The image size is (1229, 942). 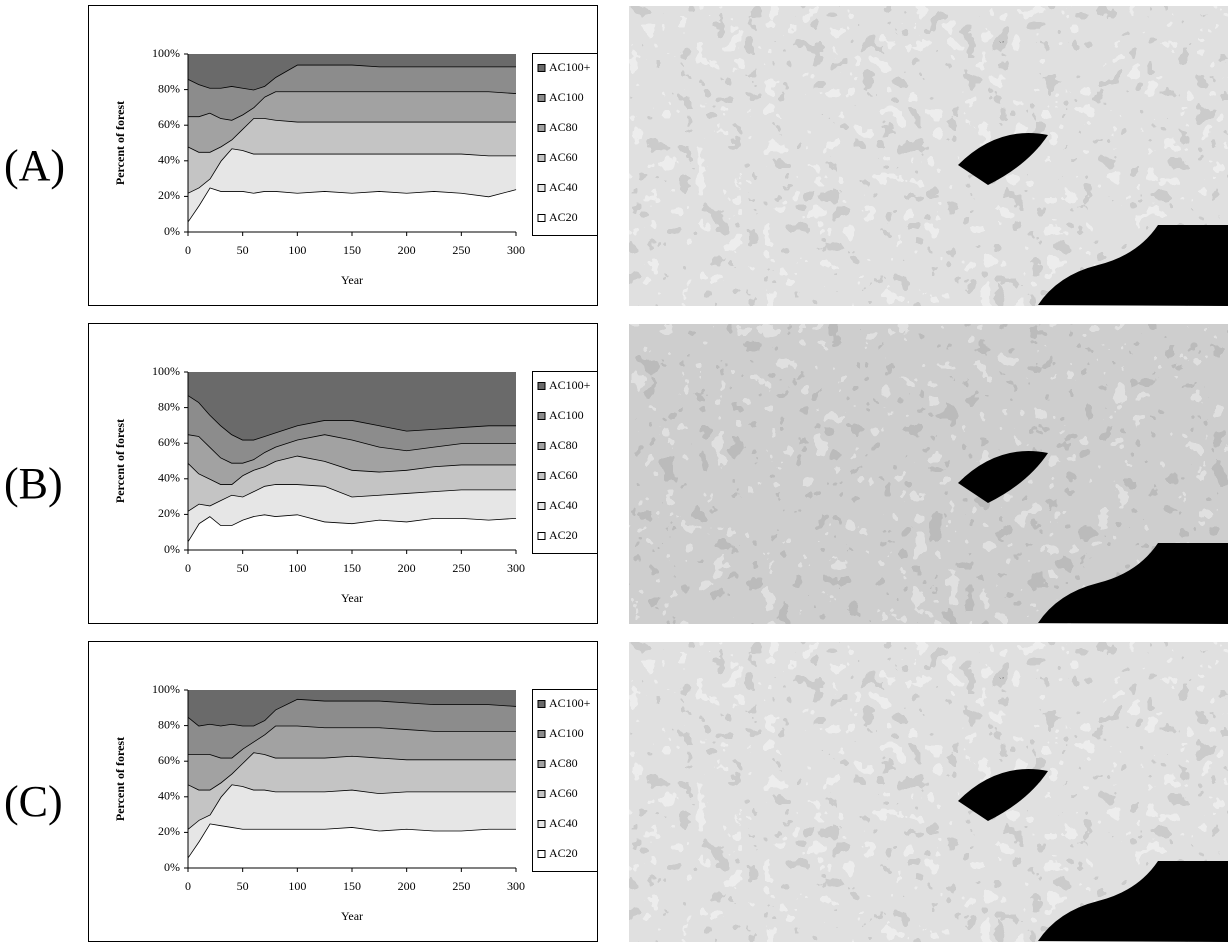 What do you see at coordinates (297, 886) in the screenshot?
I see `x-tick-label: 100` at bounding box center [297, 886].